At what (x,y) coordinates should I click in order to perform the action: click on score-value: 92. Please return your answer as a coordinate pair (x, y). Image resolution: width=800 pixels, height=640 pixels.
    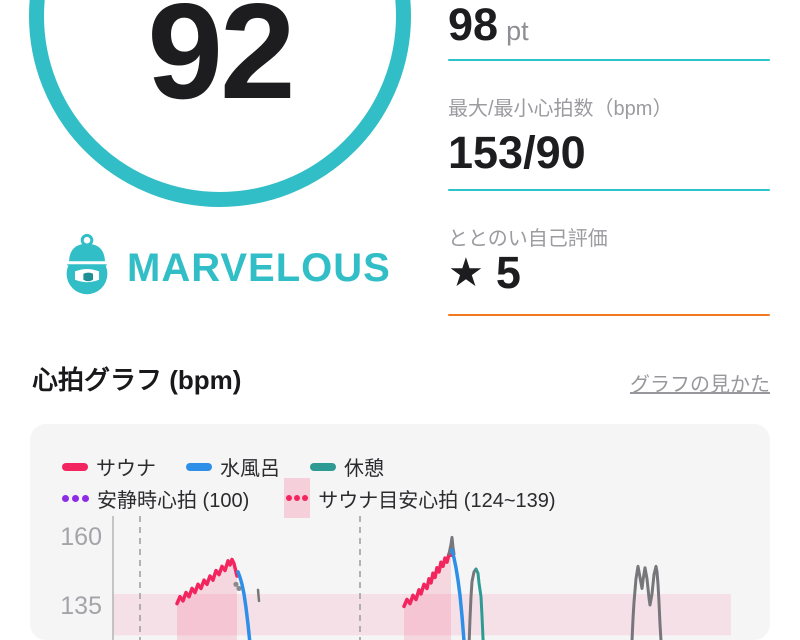
    Looking at the image, I should click on (221, 63).